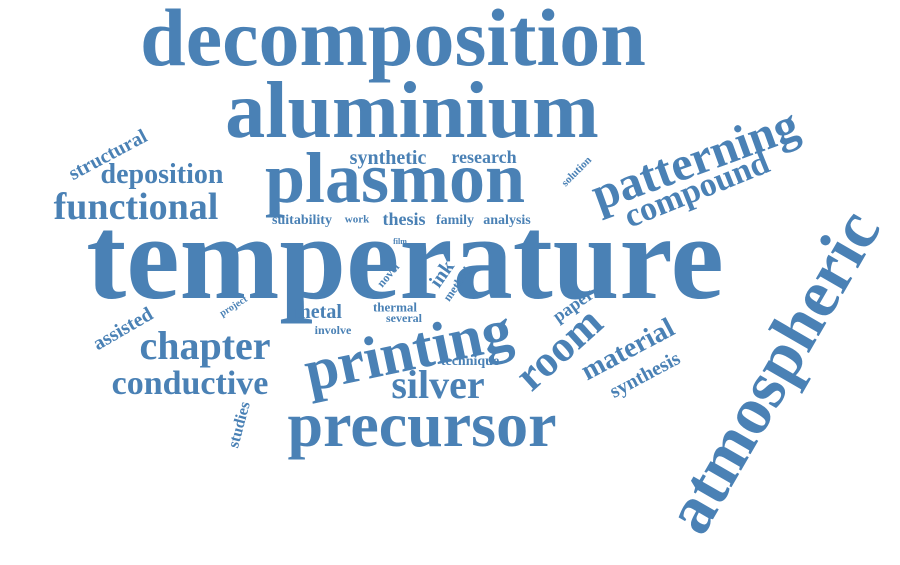  What do you see at coordinates (333, 330) in the screenshot?
I see `word-involve: involve` at bounding box center [333, 330].